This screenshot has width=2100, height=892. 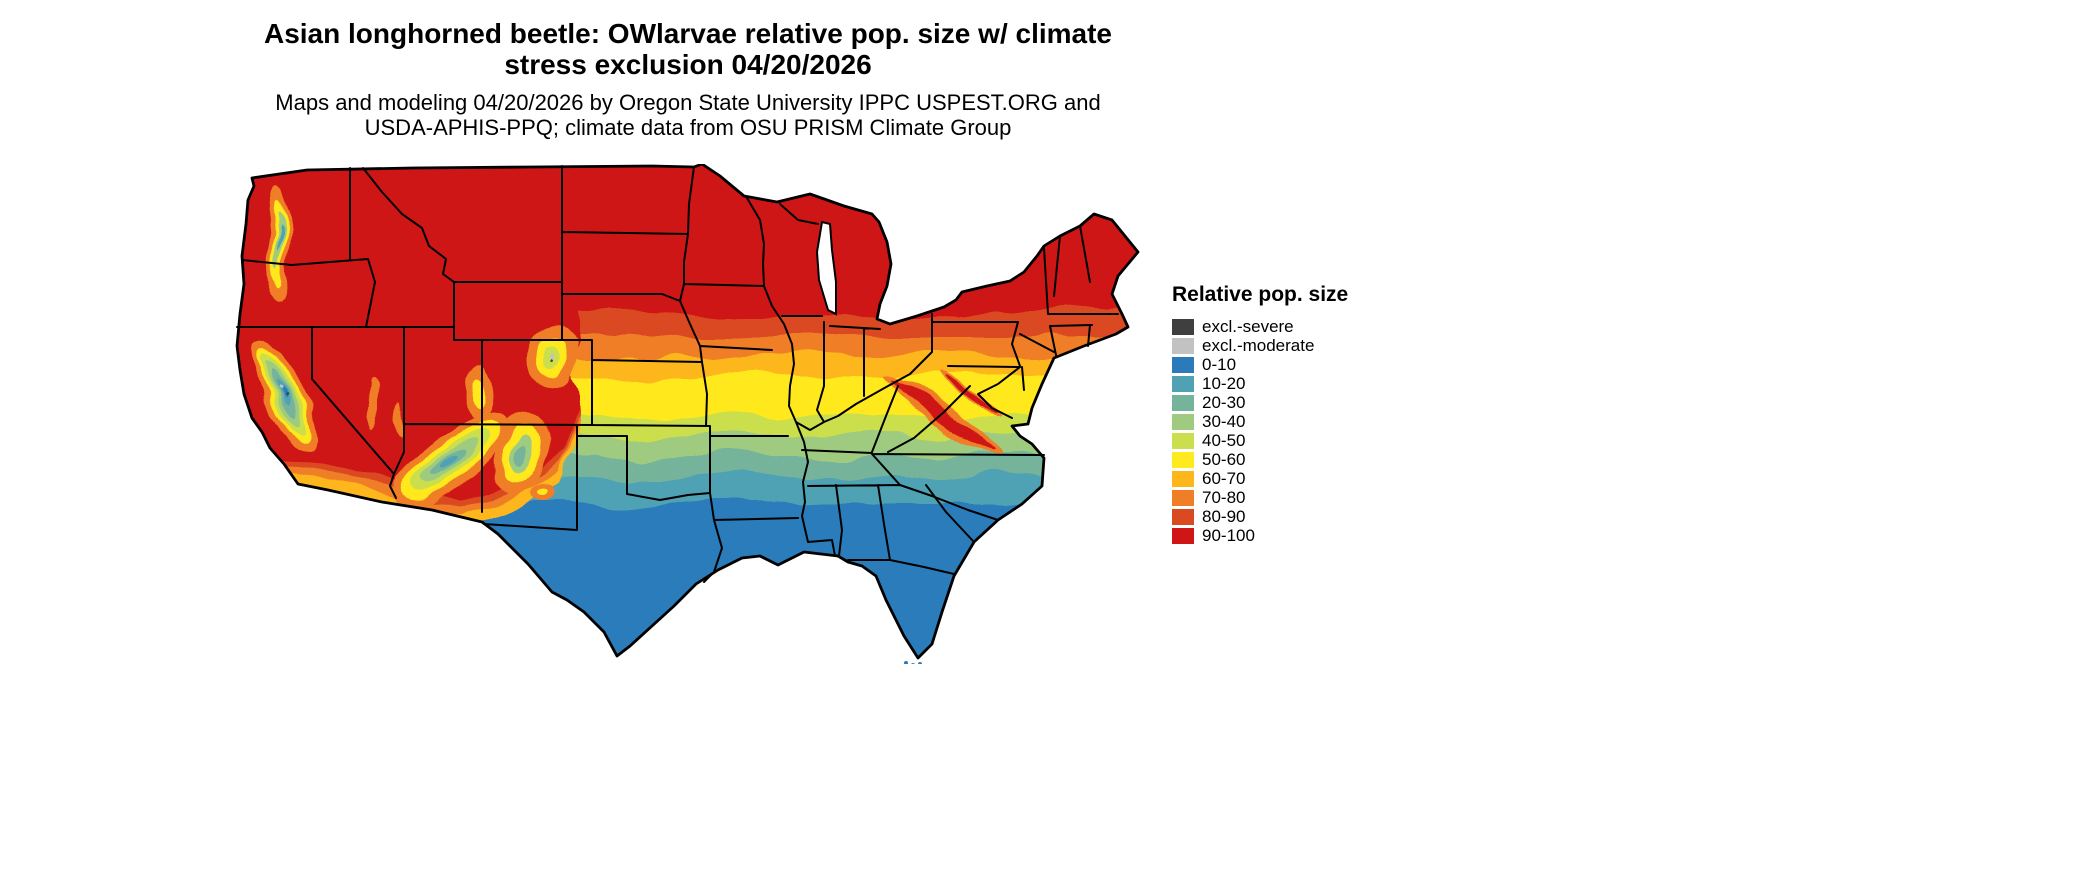 What do you see at coordinates (1224, 478) in the screenshot?
I see `legend-label: 60-70` at bounding box center [1224, 478].